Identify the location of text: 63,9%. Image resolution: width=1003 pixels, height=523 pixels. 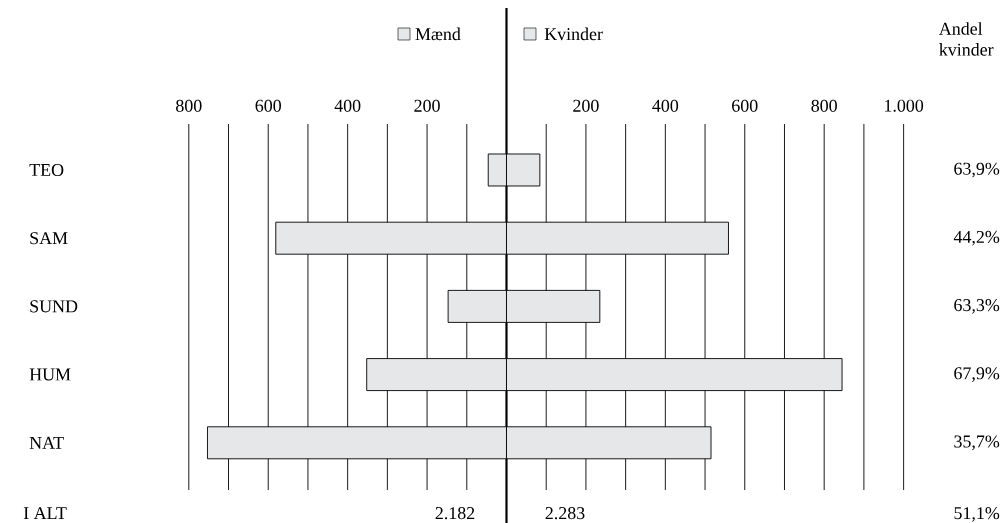
(977, 170).